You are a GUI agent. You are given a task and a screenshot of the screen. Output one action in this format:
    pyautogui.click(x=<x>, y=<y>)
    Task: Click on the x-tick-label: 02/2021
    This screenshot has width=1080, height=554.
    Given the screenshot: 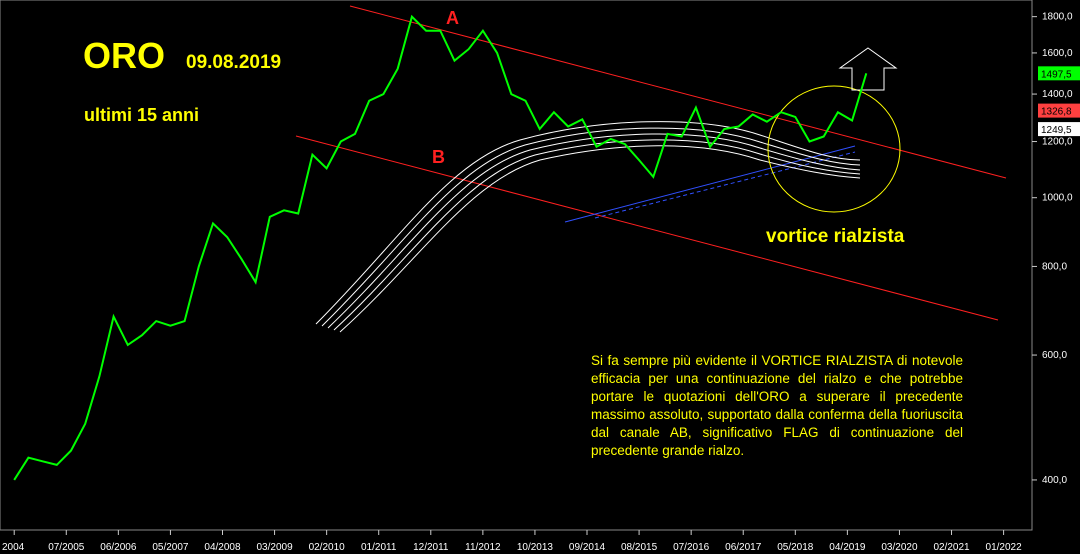 What is the action you would take?
    pyautogui.click(x=951, y=547)
    